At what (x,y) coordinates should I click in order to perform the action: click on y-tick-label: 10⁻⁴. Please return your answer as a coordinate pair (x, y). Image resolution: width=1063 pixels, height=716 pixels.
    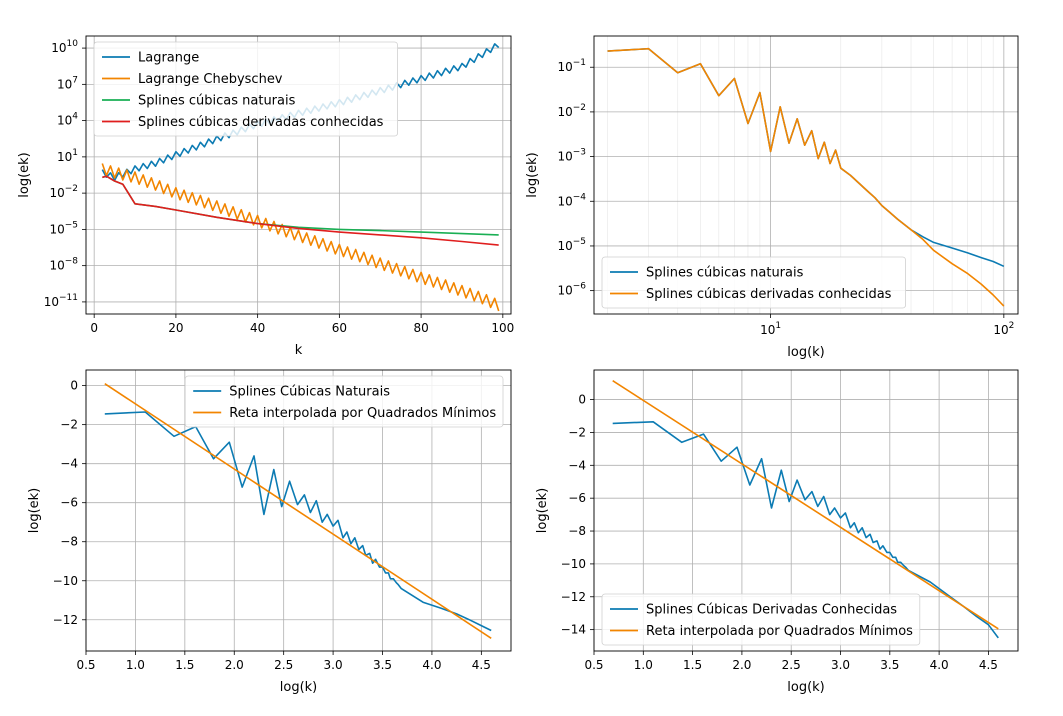
    Looking at the image, I should click on (571, 200).